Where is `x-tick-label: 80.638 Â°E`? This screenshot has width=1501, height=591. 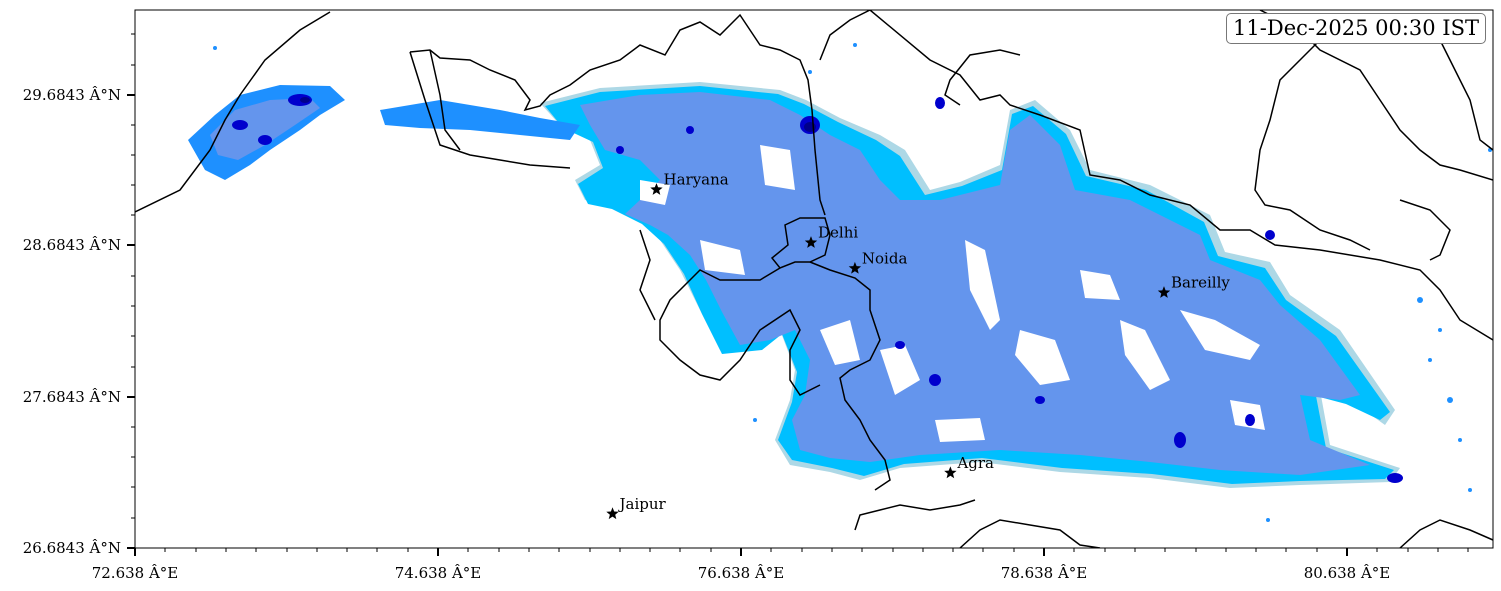
x-tick-label: 80.638 Â°E is located at coordinates (1347, 573).